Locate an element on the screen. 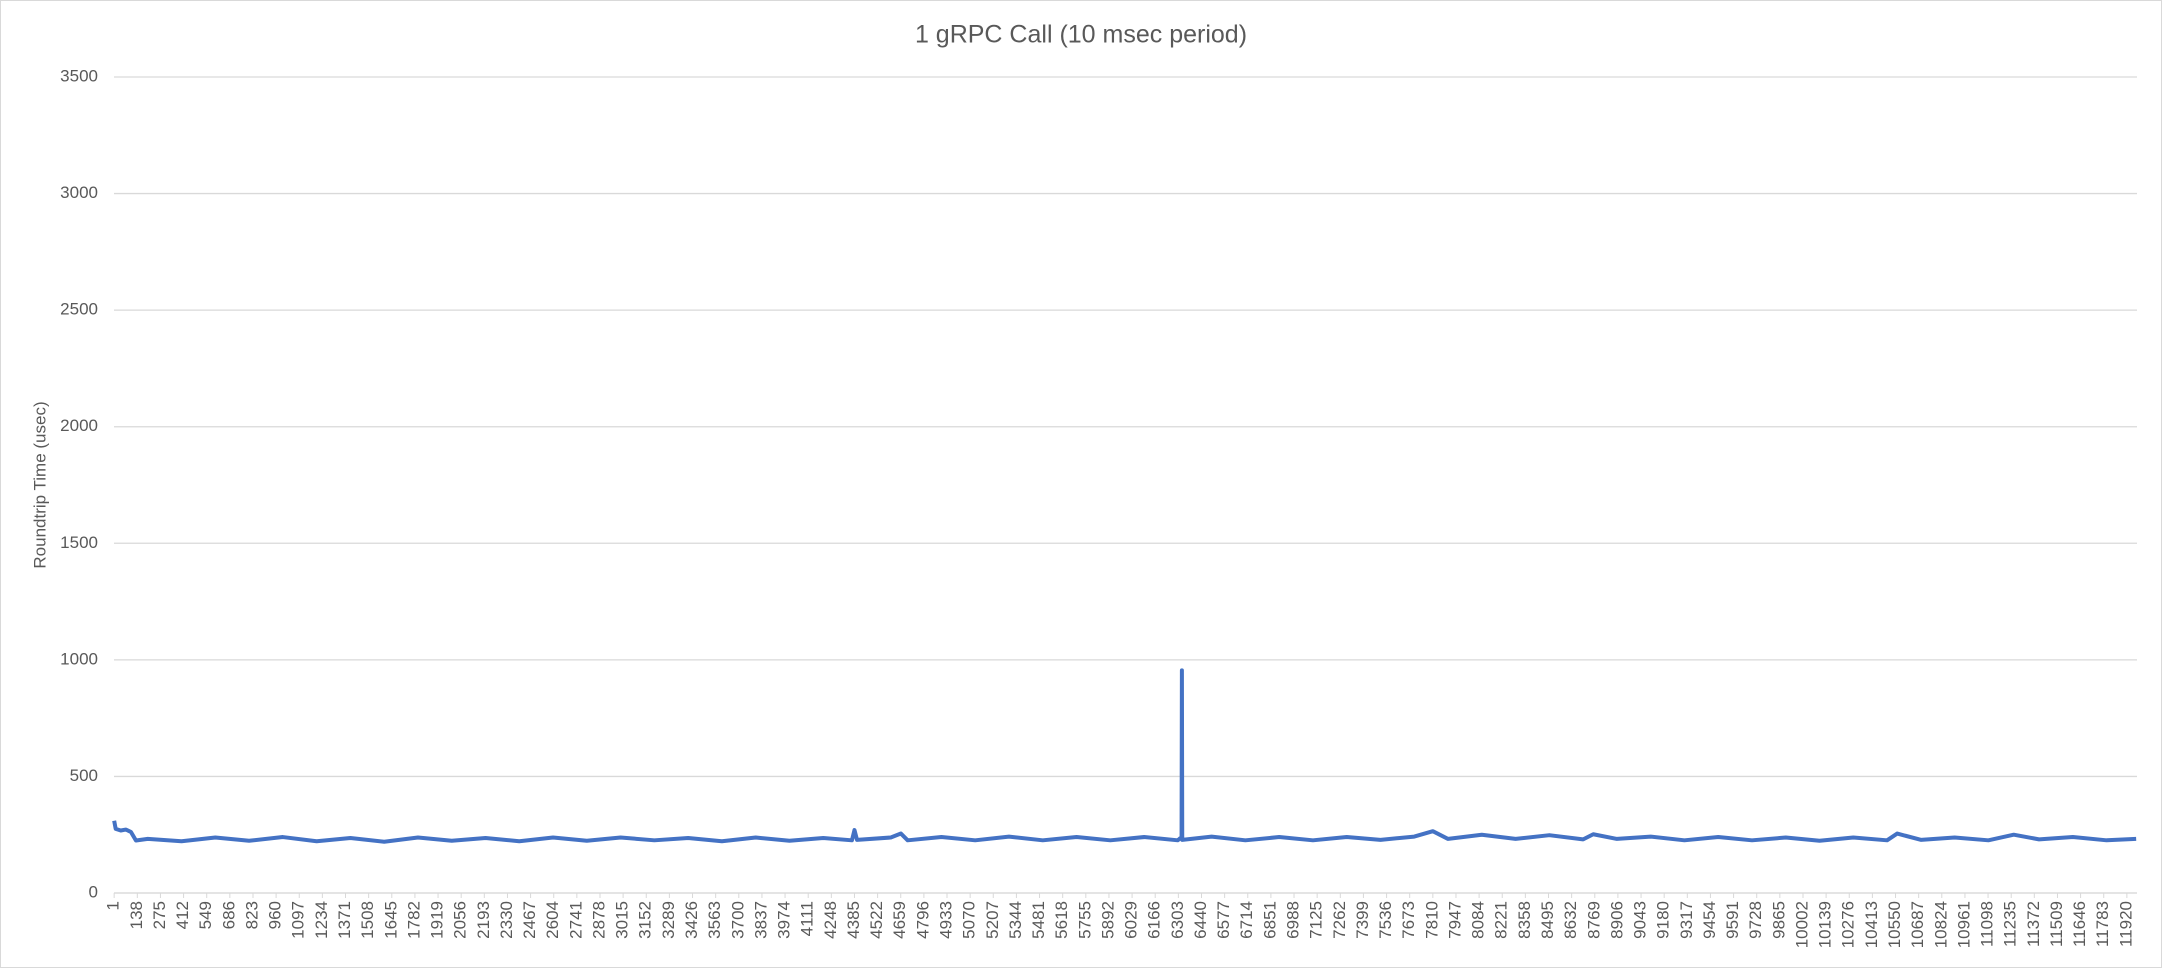 Image resolution: width=2162 pixels, height=968 pixels. x-tick-label: 1371 is located at coordinates (344, 920).